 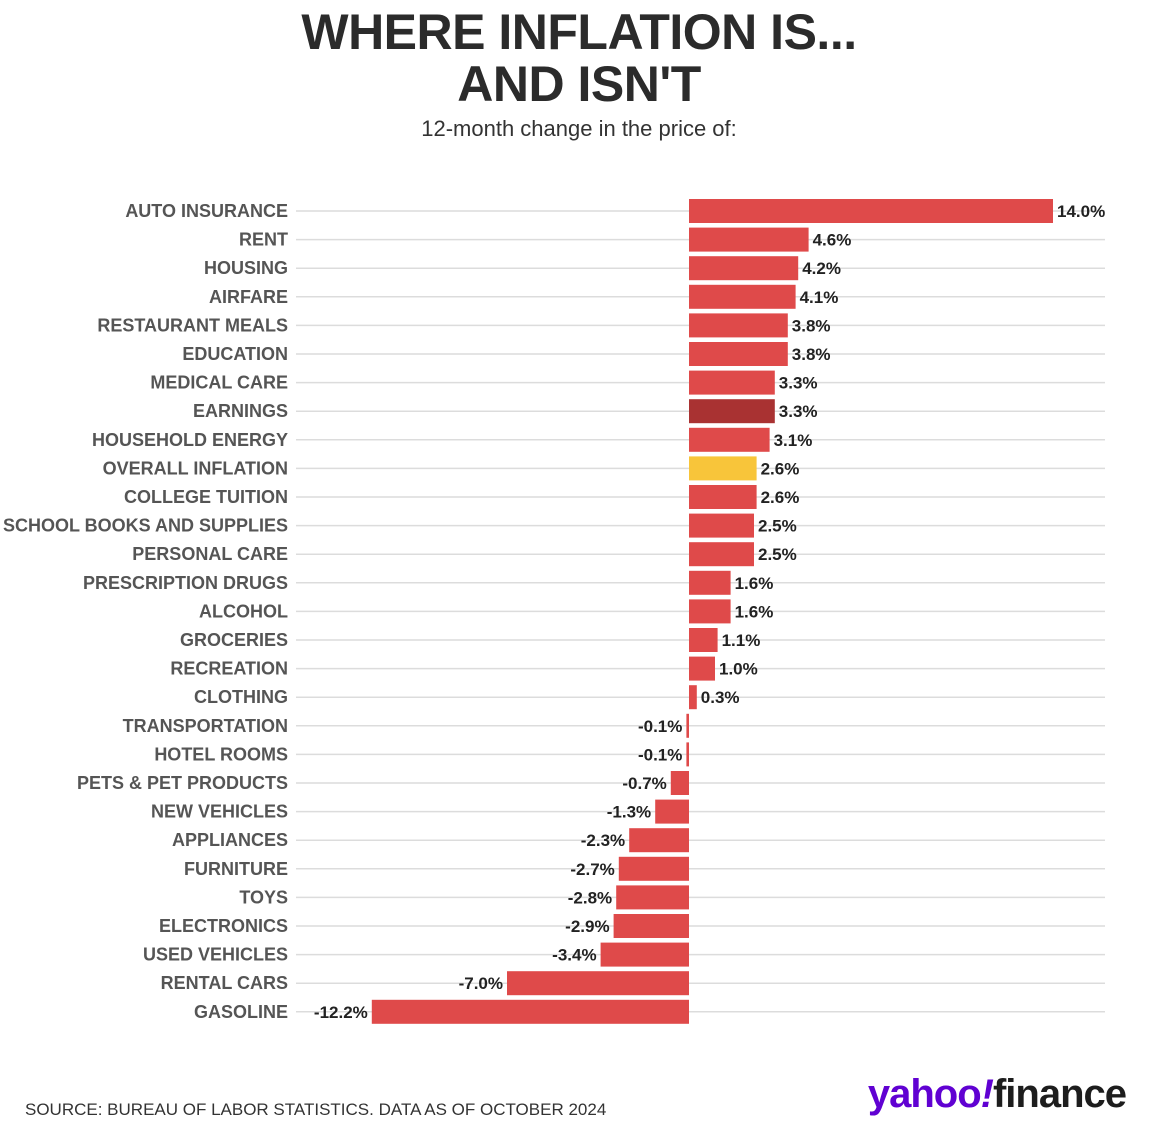 What do you see at coordinates (579, 84) in the screenshot?
I see `chart-title-line-2: AND ISN'T` at bounding box center [579, 84].